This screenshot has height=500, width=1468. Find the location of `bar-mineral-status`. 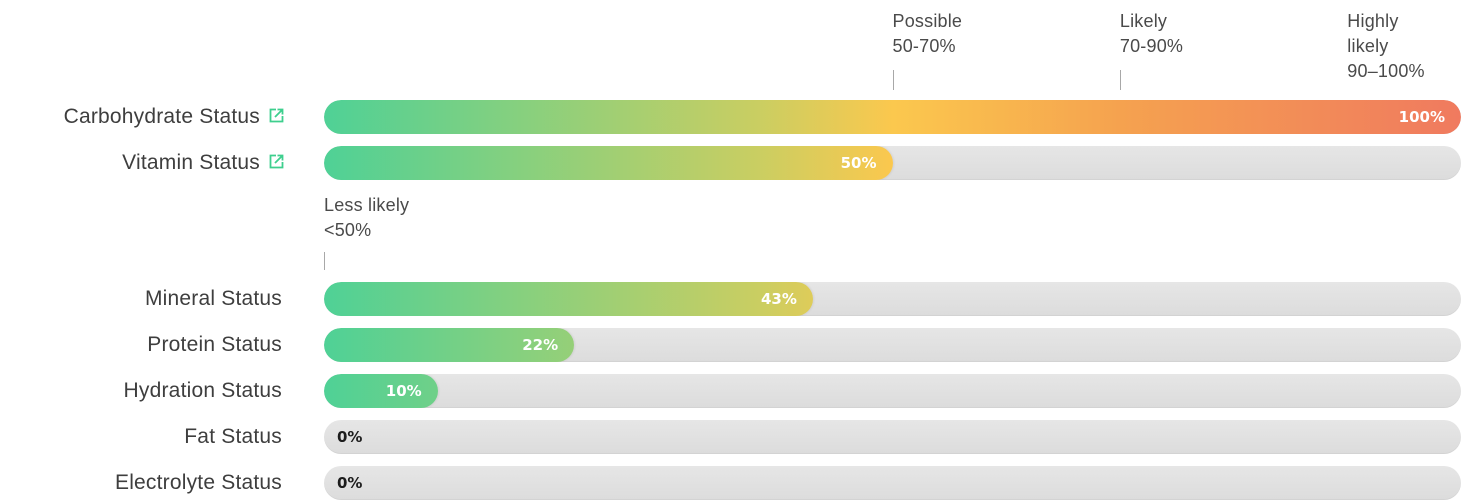

bar-mineral-status is located at coordinates (568, 299).